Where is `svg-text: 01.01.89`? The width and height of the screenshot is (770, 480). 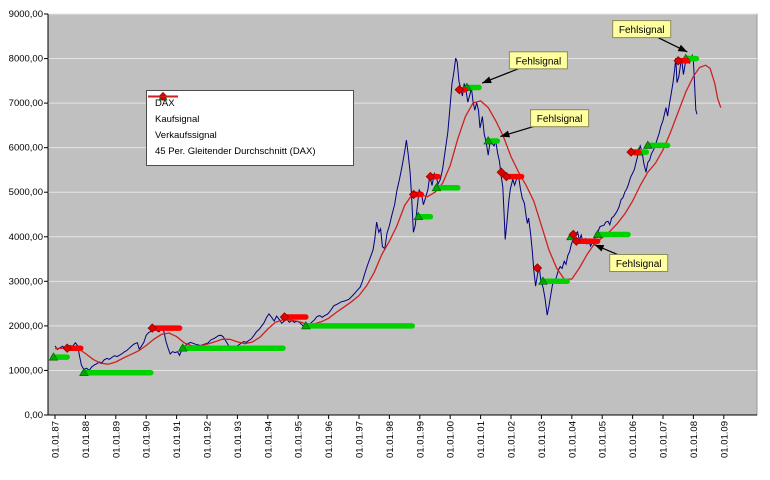
svg-text: 01.01.89 is located at coordinates (116, 439).